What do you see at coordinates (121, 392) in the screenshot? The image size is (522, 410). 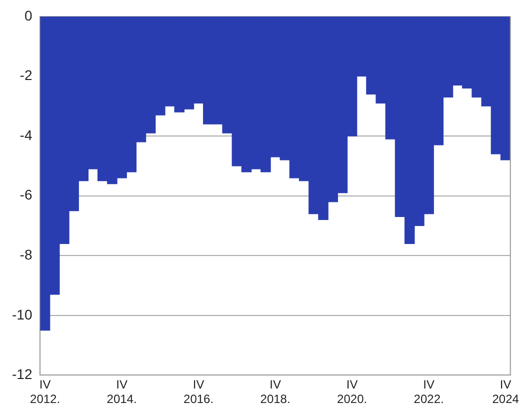 I see `x-tick-label: IV 2014.` at bounding box center [121, 392].